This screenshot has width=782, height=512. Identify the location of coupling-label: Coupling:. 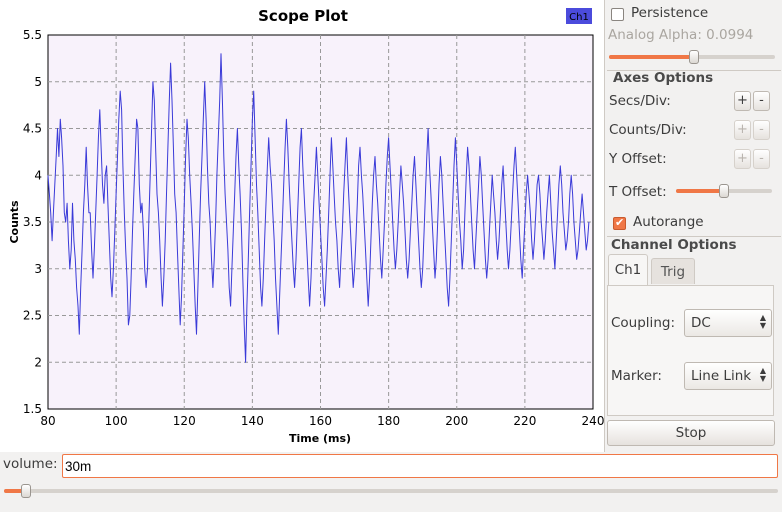
(643, 323).